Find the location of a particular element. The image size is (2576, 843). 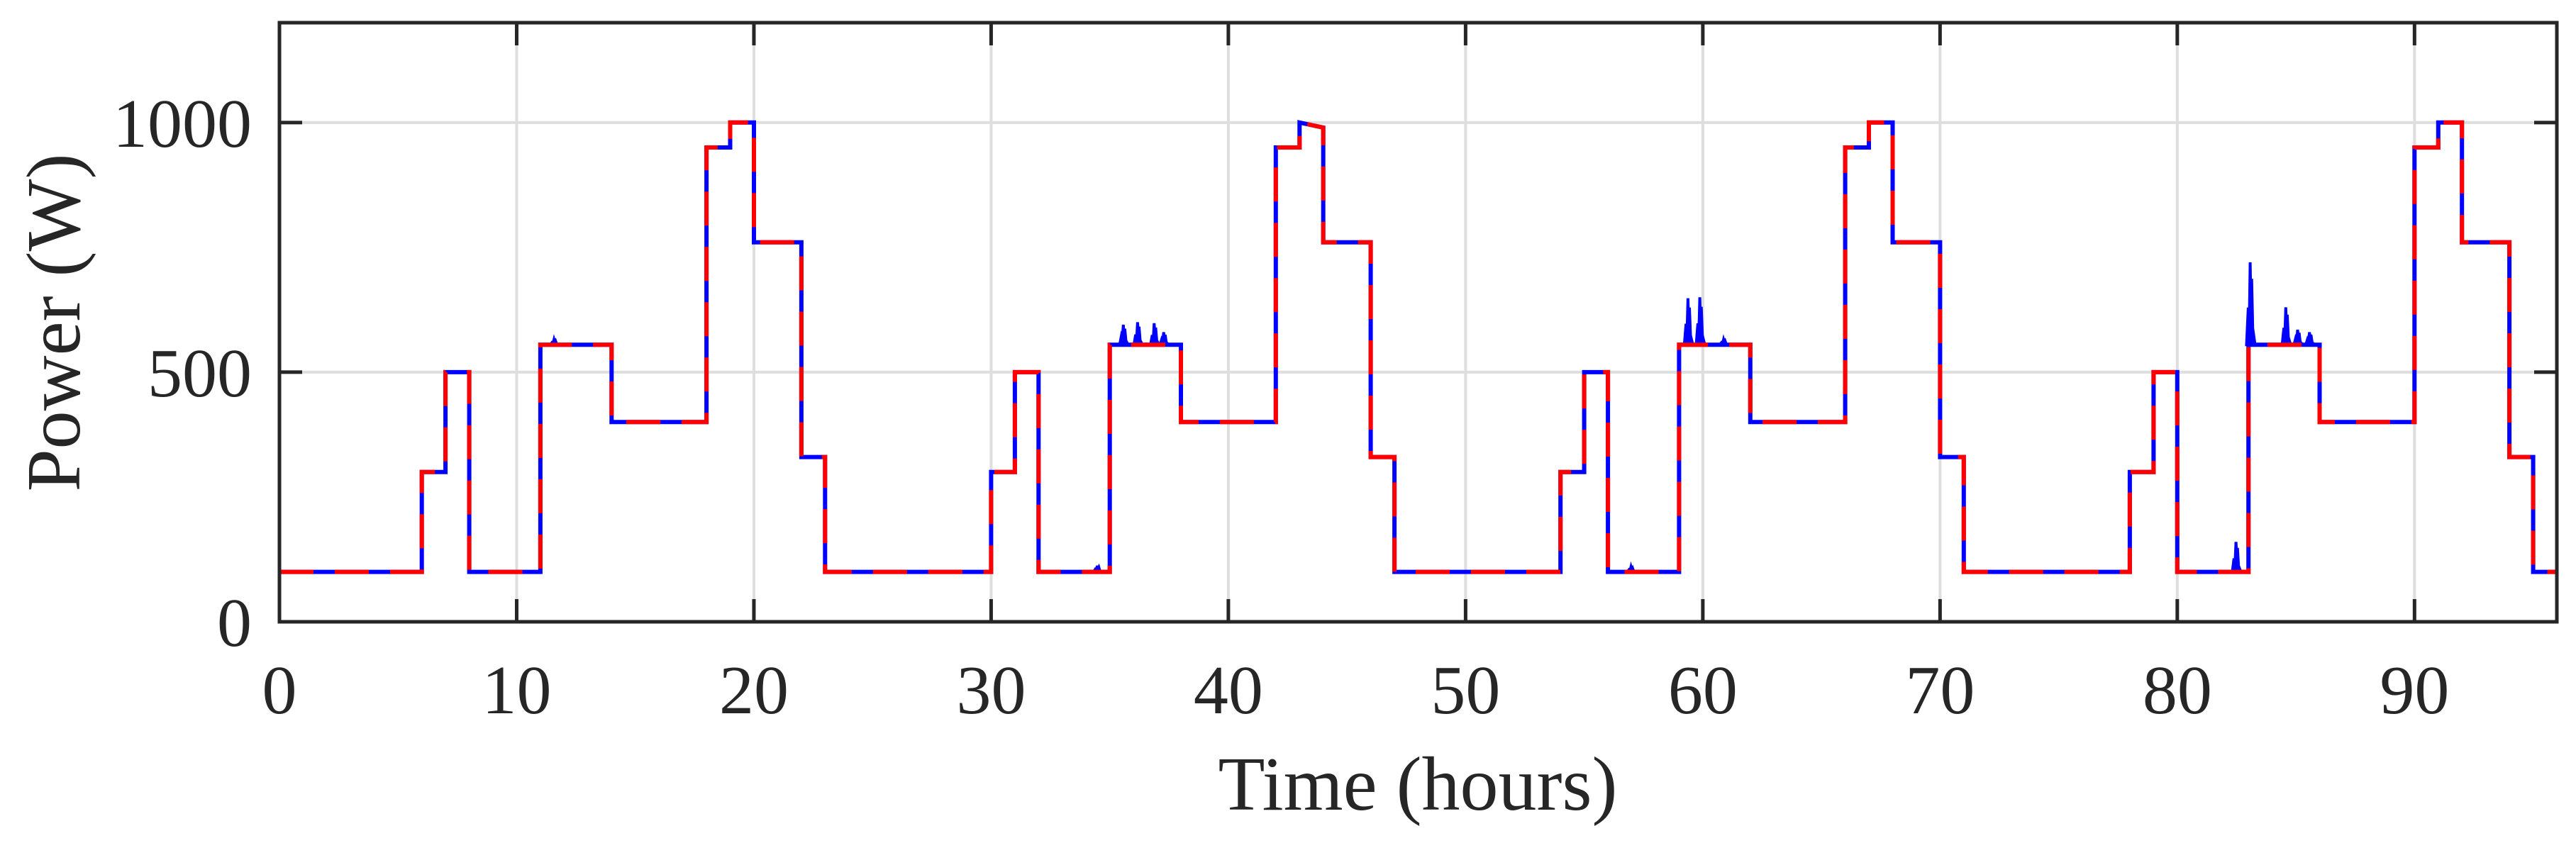

x-tick-label: 40 is located at coordinates (1228, 691).